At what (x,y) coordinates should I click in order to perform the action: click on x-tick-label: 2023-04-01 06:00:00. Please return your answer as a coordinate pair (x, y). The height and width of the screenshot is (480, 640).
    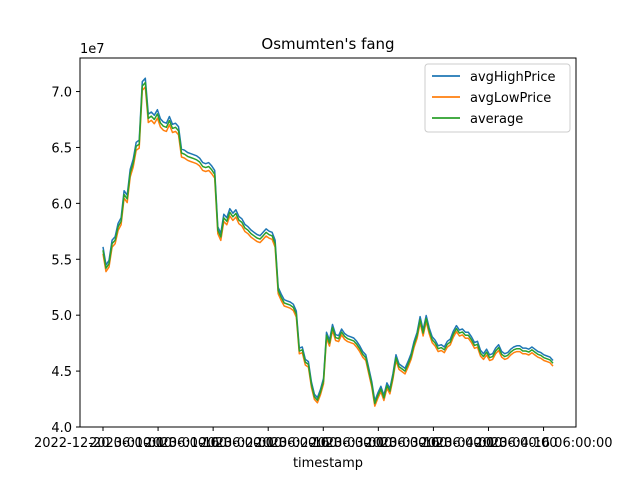
    Looking at the image, I should click on (488, 443).